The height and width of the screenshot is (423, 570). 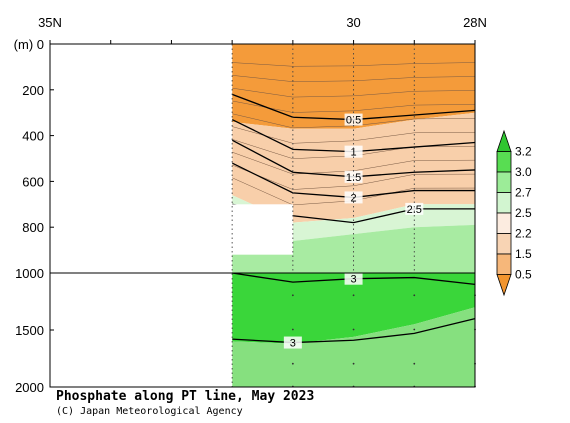 I want to click on y-unit-label: (m) 0, so click(x=29, y=44).